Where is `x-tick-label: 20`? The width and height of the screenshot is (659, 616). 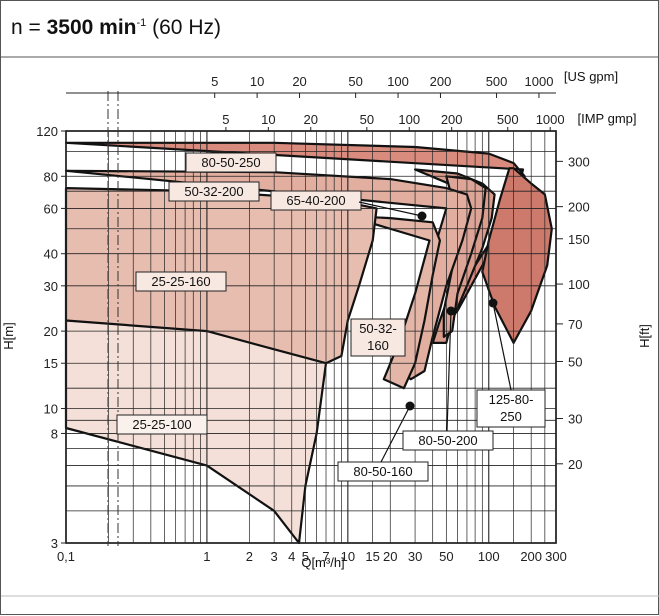 x-tick-label: 20 is located at coordinates (390, 556).